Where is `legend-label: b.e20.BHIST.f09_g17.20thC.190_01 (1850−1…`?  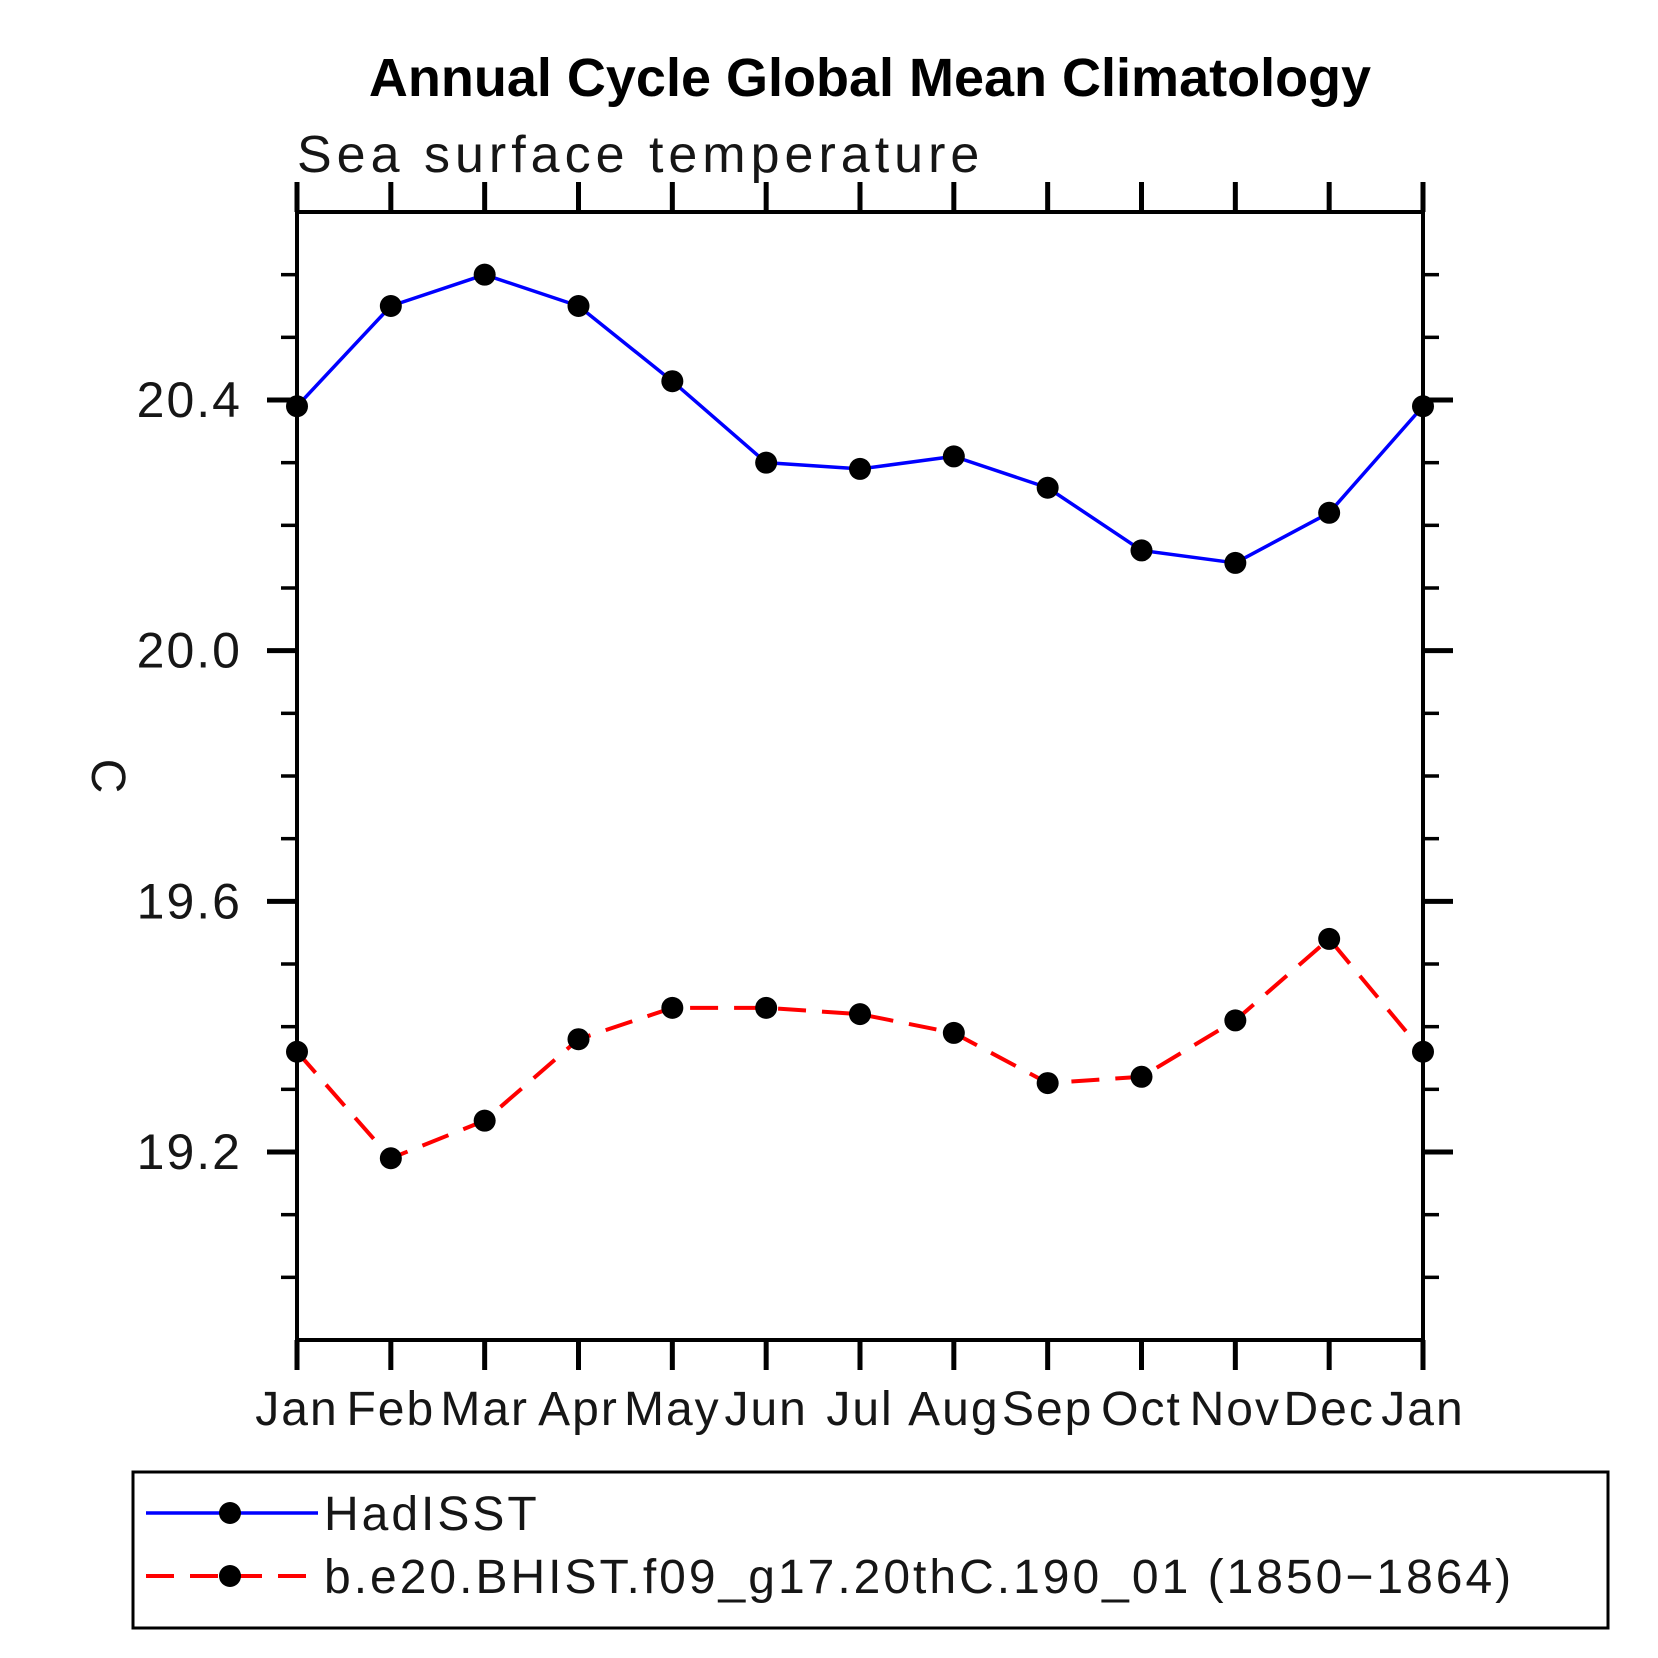 legend-label: b.e20.BHIST.f09_g17.20thC.190_01 (1850−1… is located at coordinates (919, 1577).